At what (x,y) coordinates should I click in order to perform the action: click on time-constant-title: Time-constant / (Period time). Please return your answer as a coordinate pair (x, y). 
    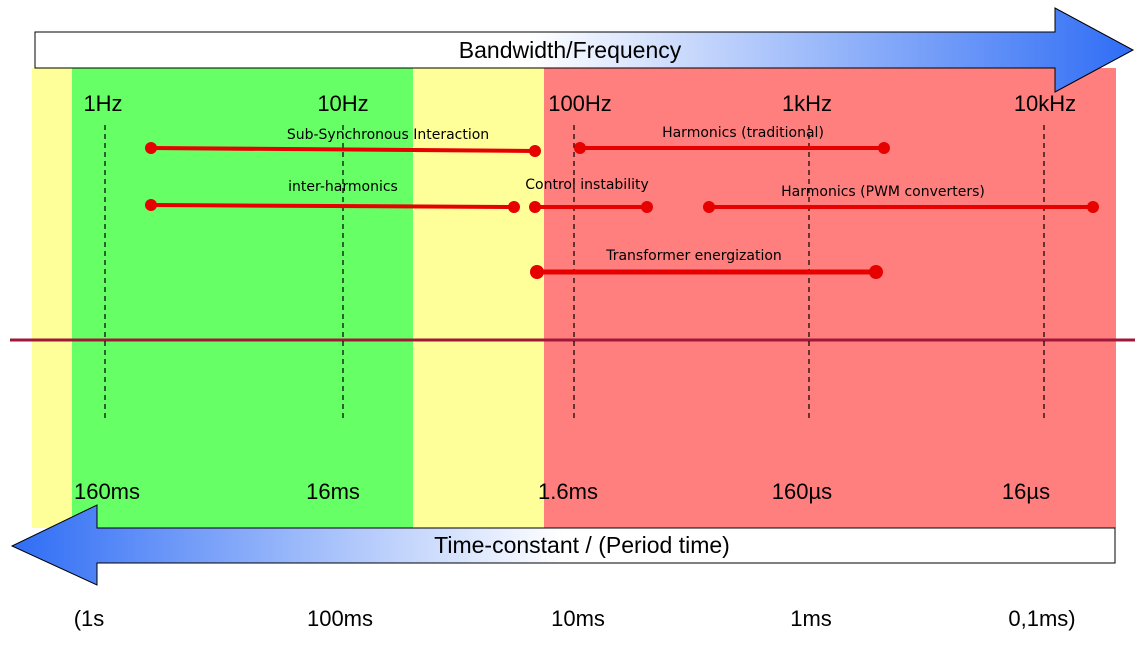
    Looking at the image, I should click on (582, 545).